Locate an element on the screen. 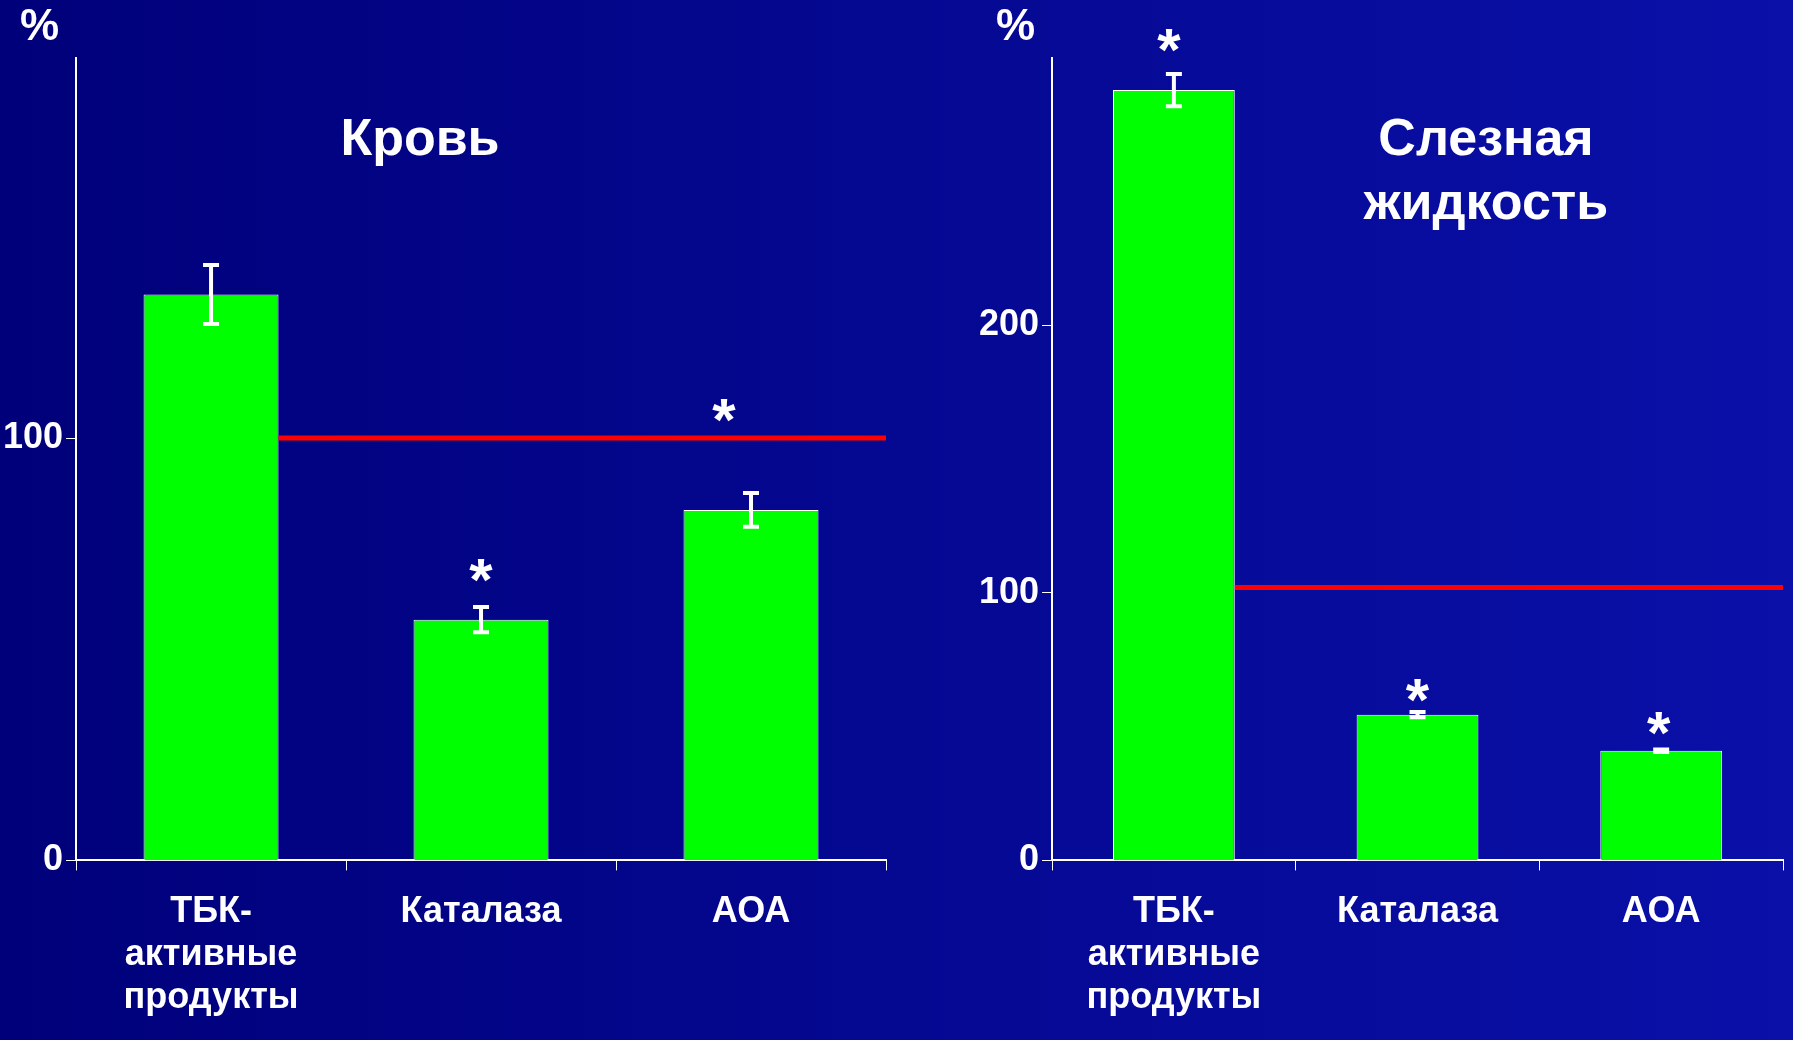  y-tick-label: 200 is located at coordinates (1009, 323).